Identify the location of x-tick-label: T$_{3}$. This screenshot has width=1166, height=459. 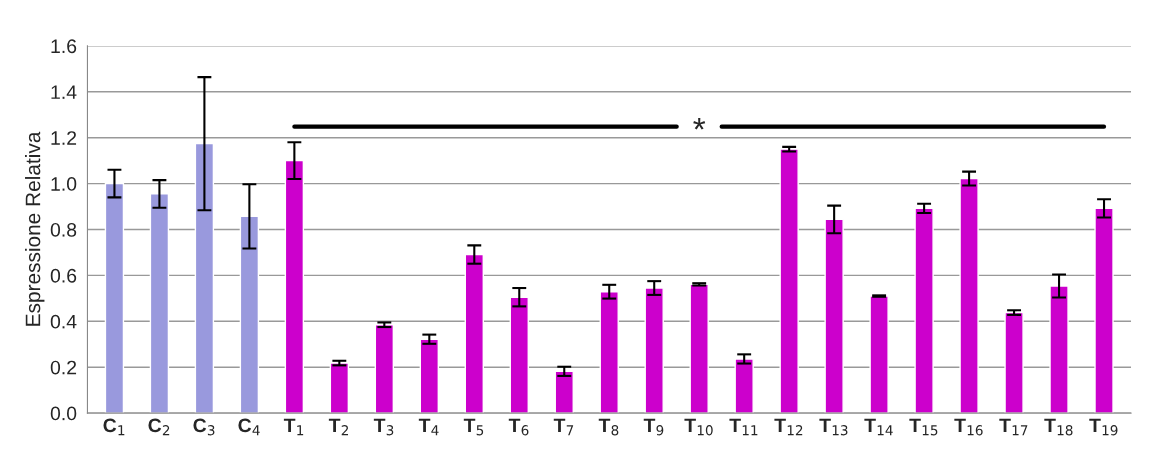
(383, 427).